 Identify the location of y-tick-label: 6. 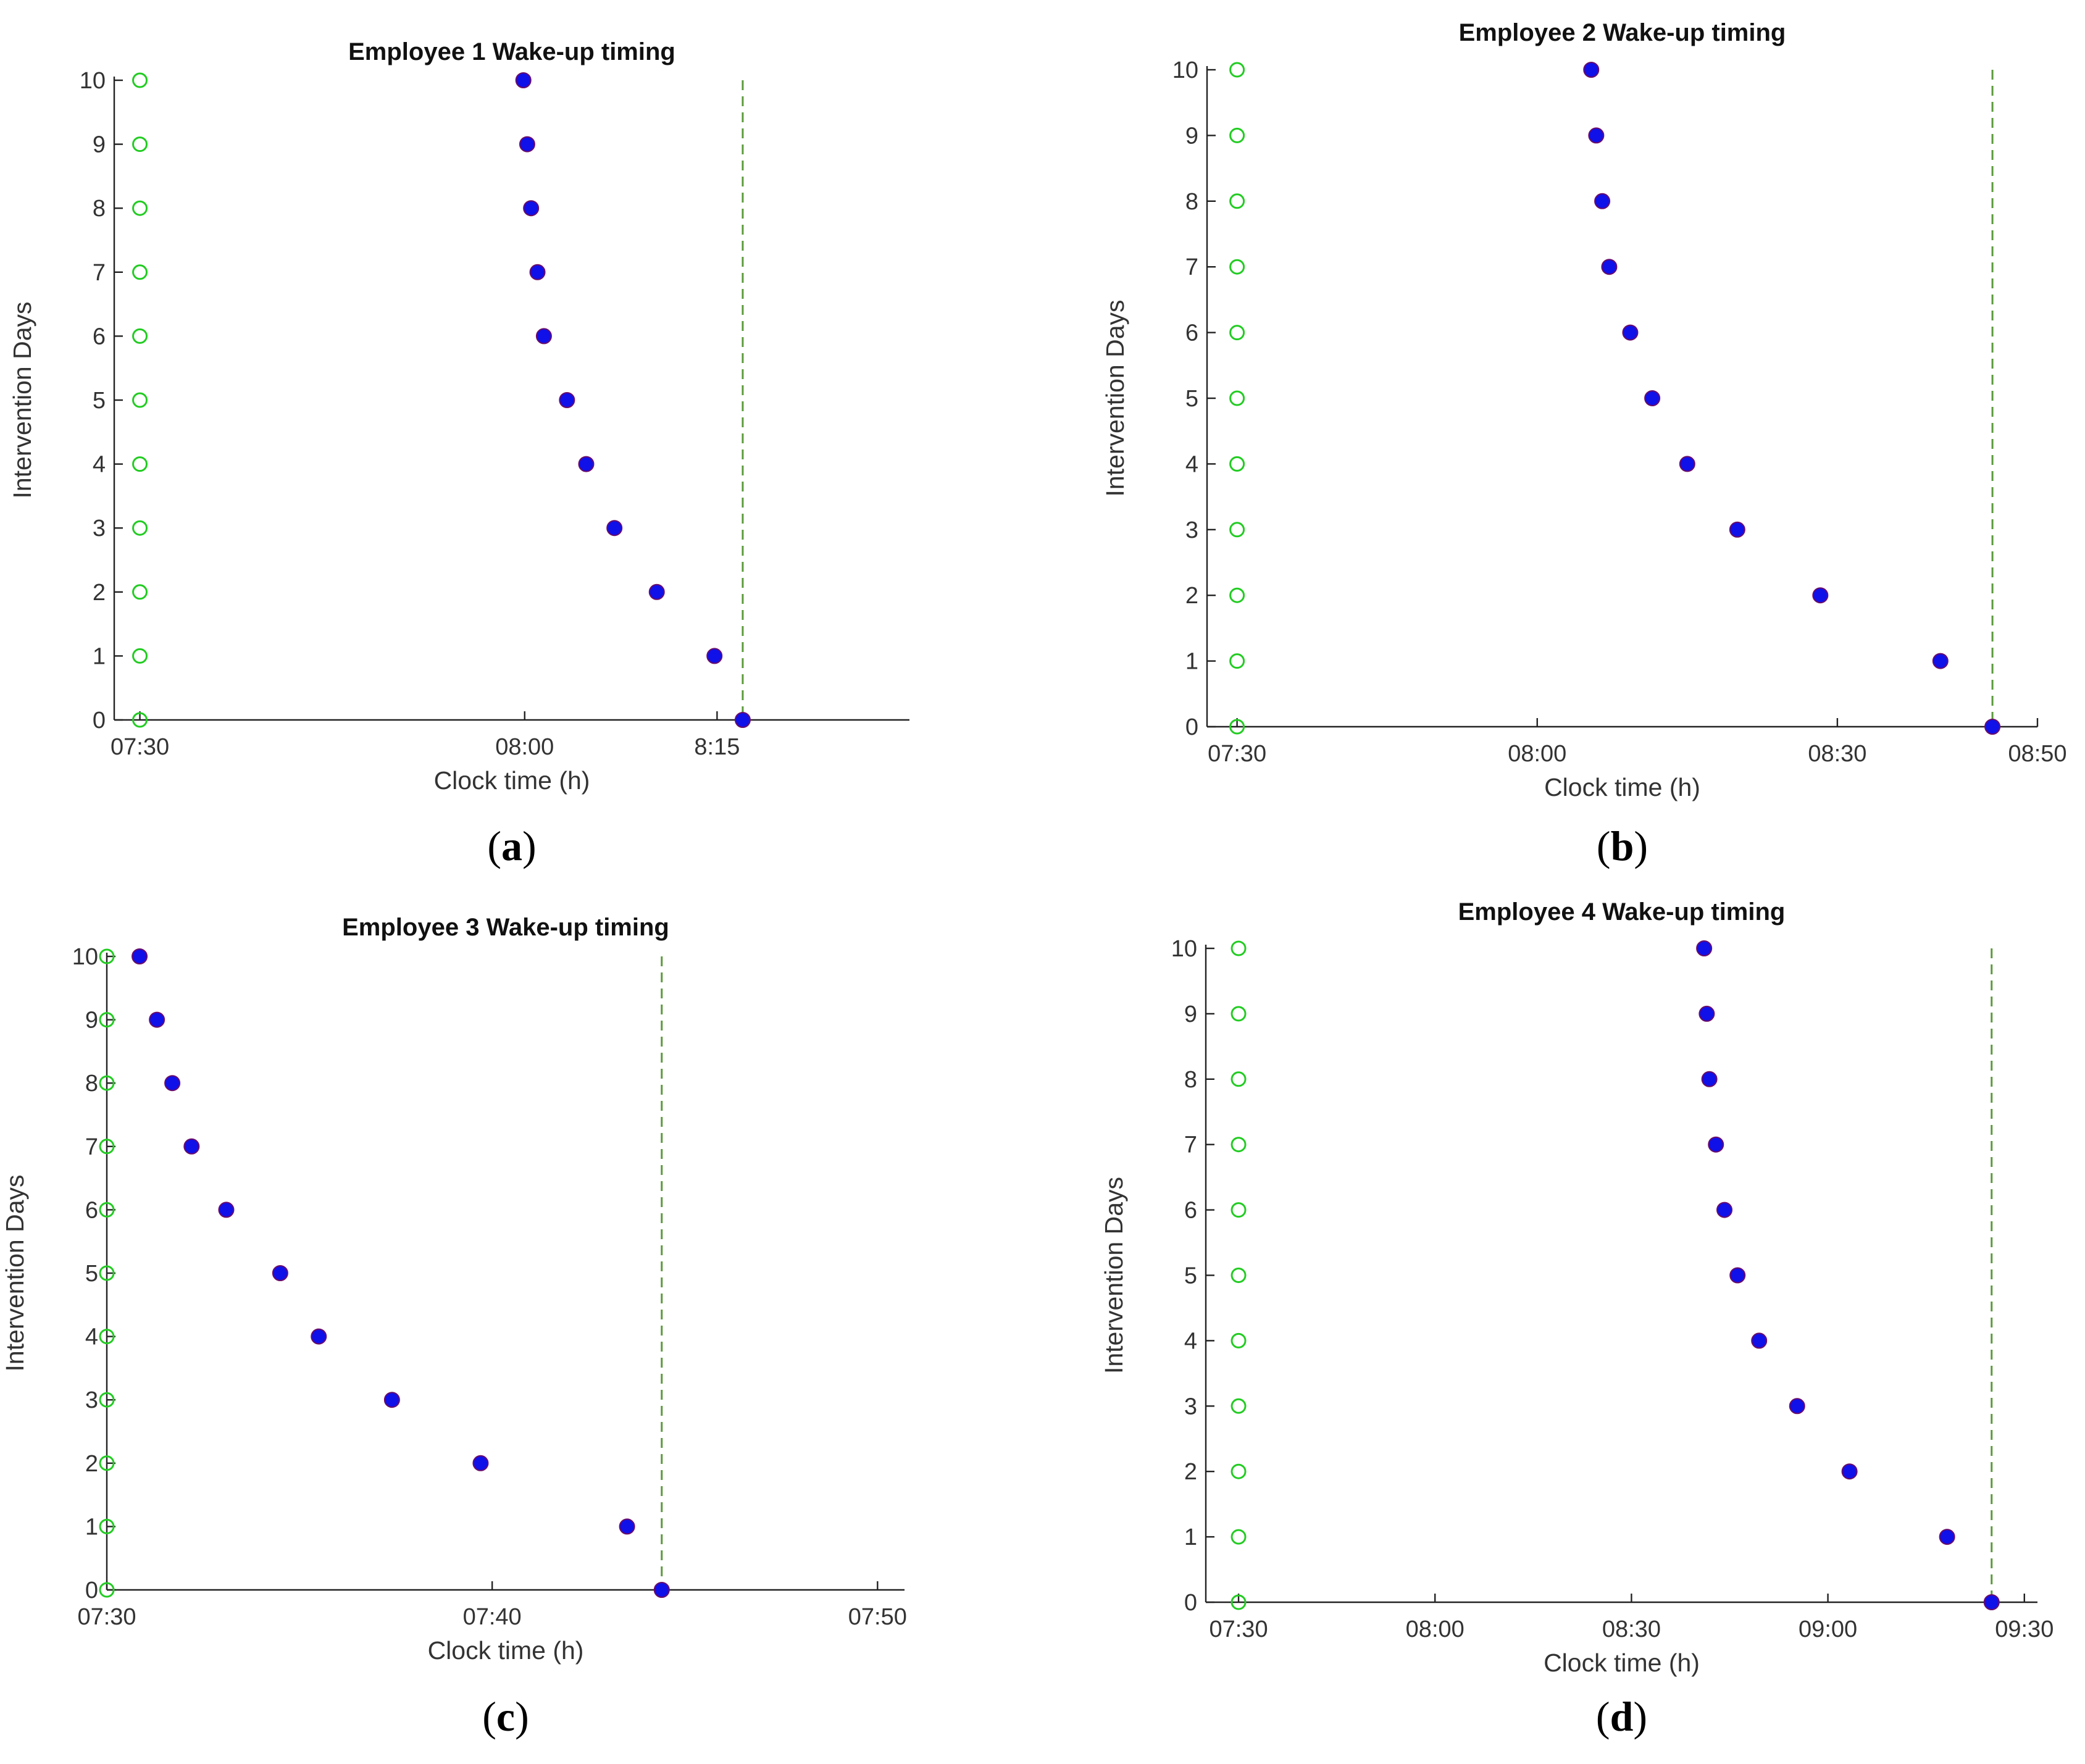
(1191, 333).